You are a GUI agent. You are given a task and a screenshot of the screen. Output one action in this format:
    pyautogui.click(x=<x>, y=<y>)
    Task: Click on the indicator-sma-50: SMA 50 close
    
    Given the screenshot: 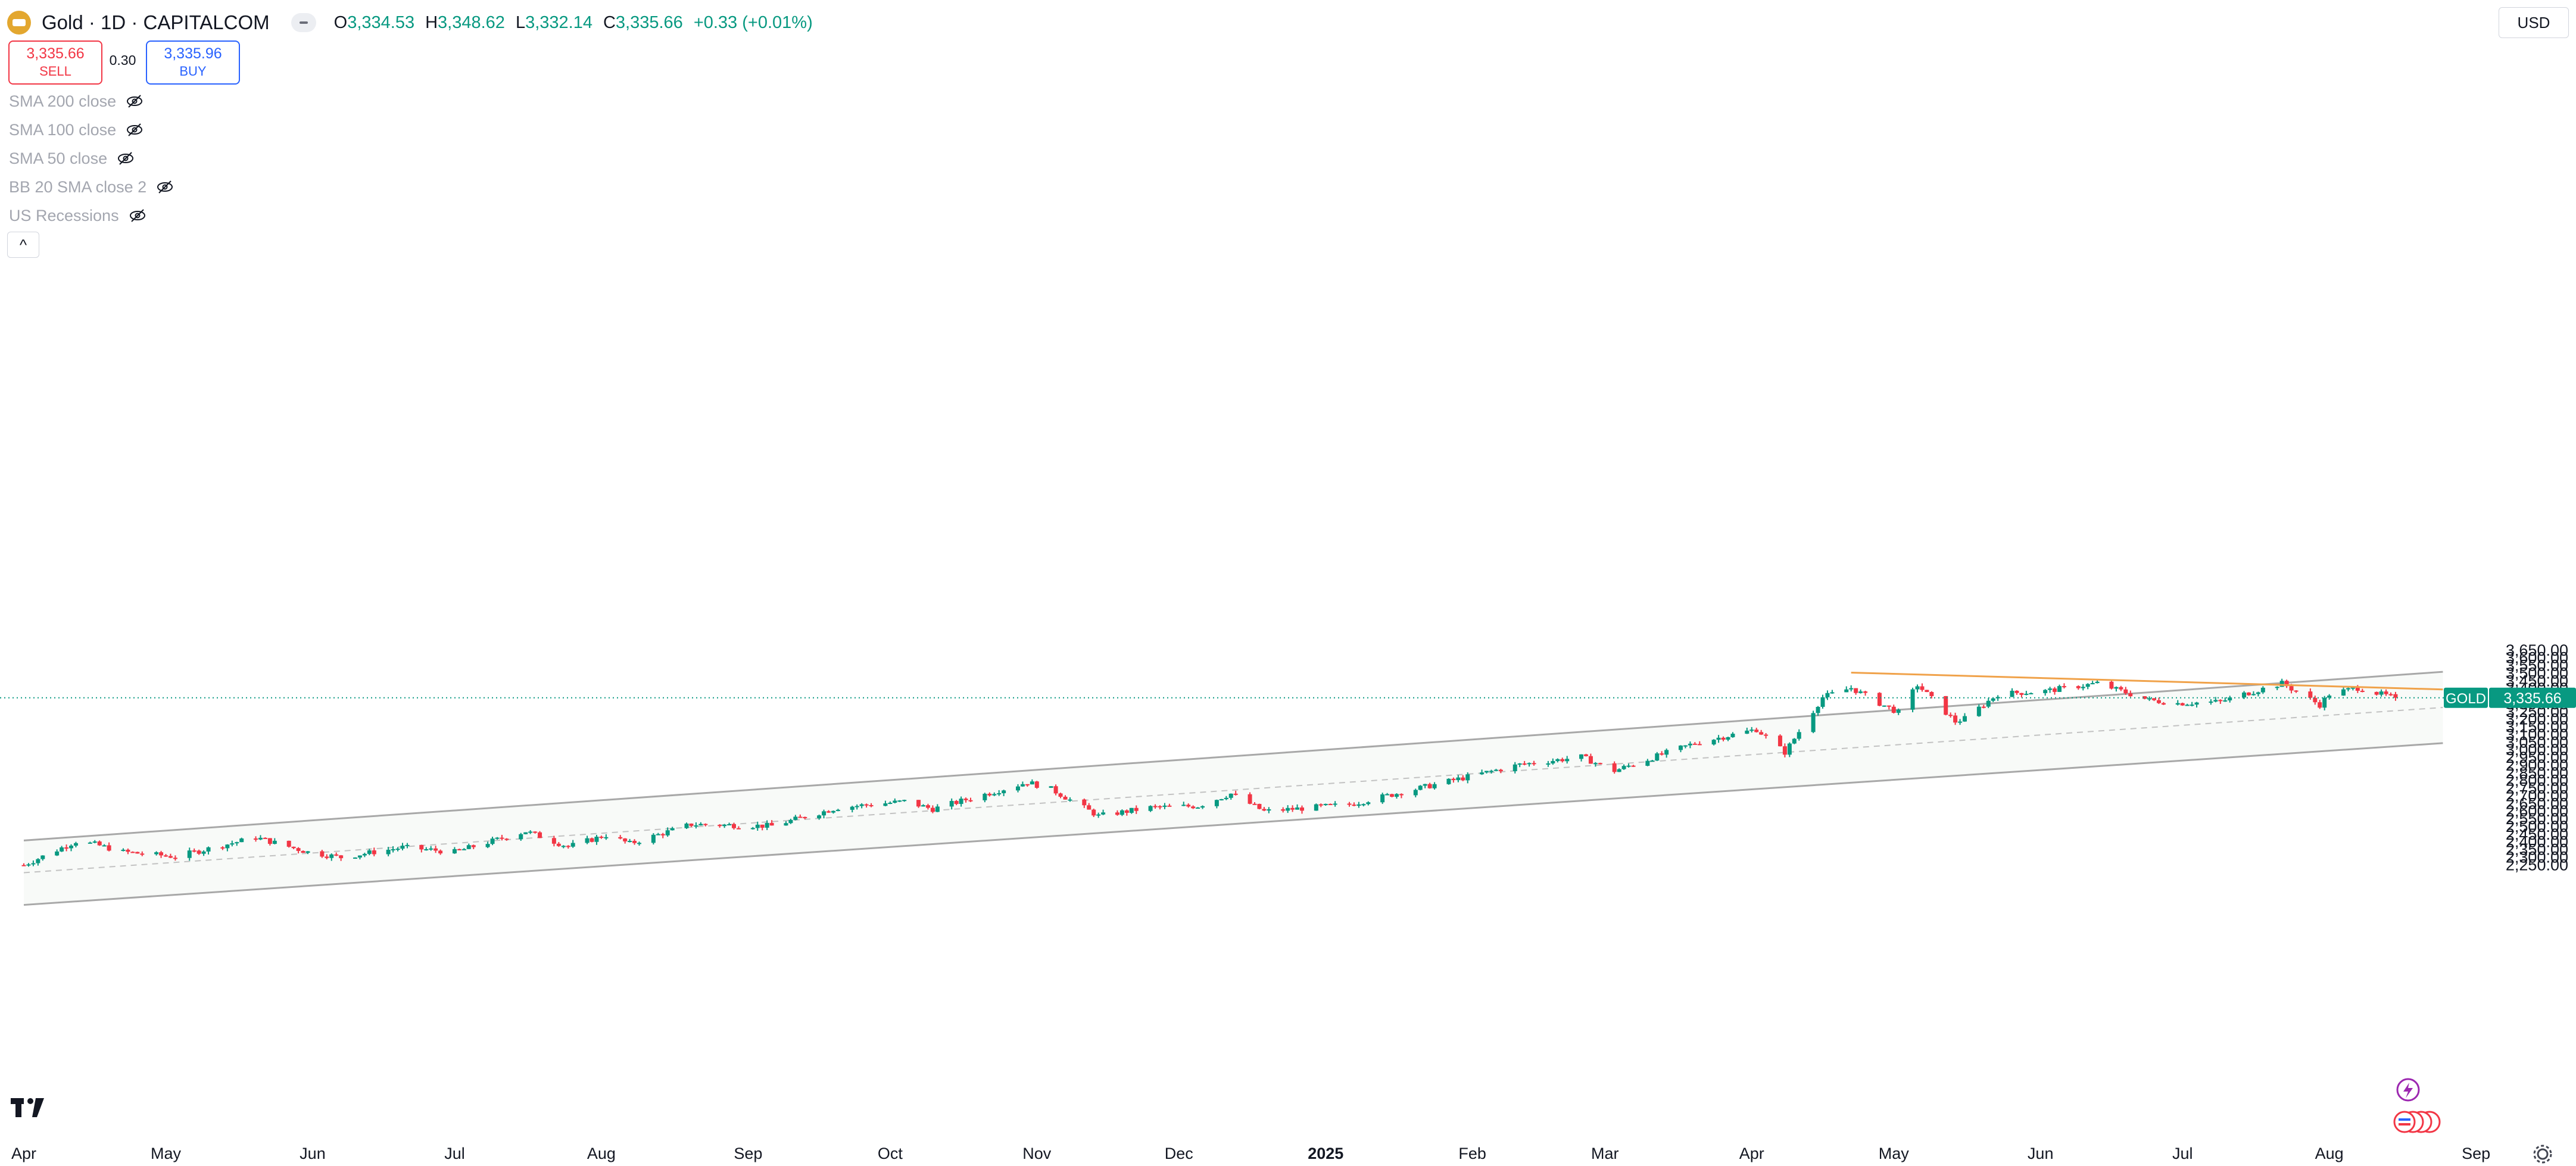 What is the action you would take?
    pyautogui.click(x=72, y=158)
    